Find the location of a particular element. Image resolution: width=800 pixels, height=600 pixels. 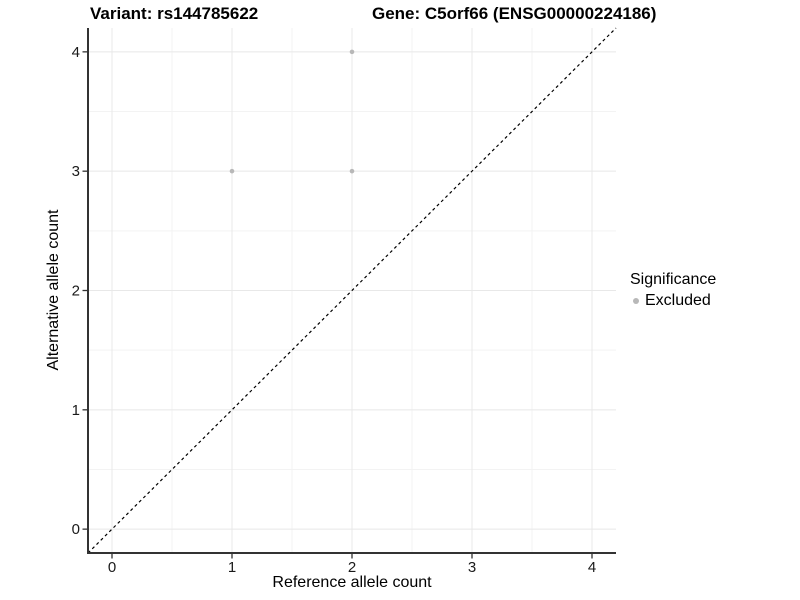

legend-item-excluded: Excluded is located at coordinates (673, 301).